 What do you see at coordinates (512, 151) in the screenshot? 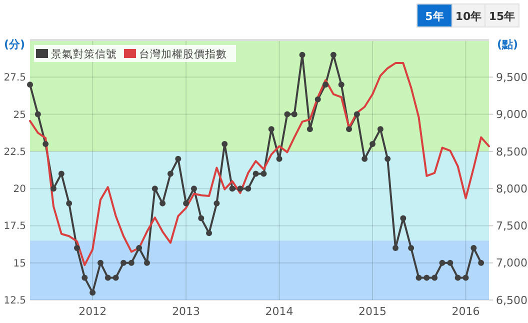
I see `y2-tick-label: 8,500` at bounding box center [512, 151].